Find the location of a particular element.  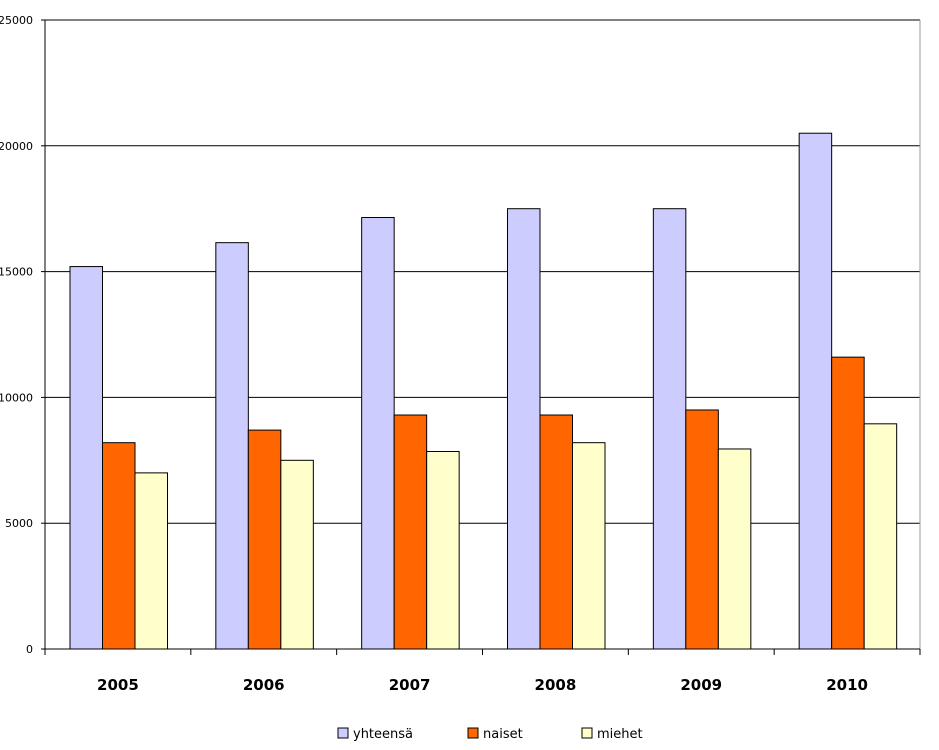

legend-swatch-yhteensä is located at coordinates (343, 733).